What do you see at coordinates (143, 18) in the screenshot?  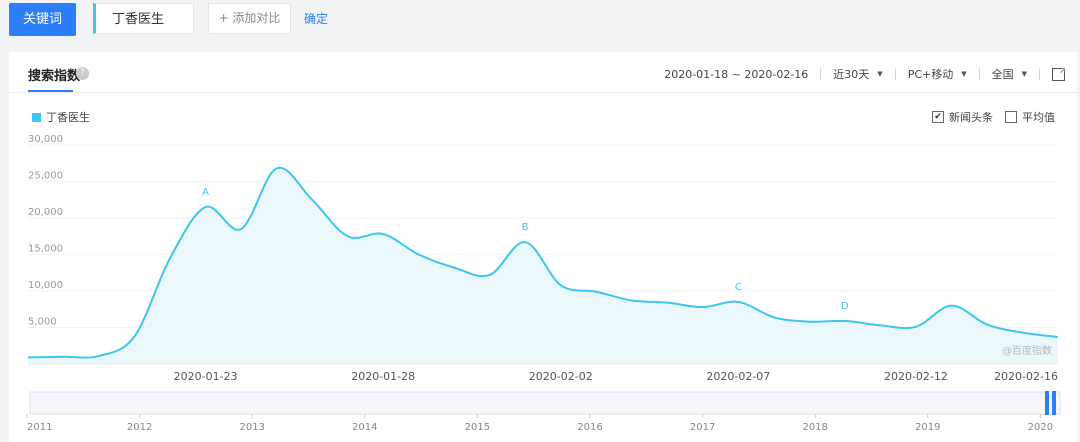 I see `keyword-input: 丁香医生` at bounding box center [143, 18].